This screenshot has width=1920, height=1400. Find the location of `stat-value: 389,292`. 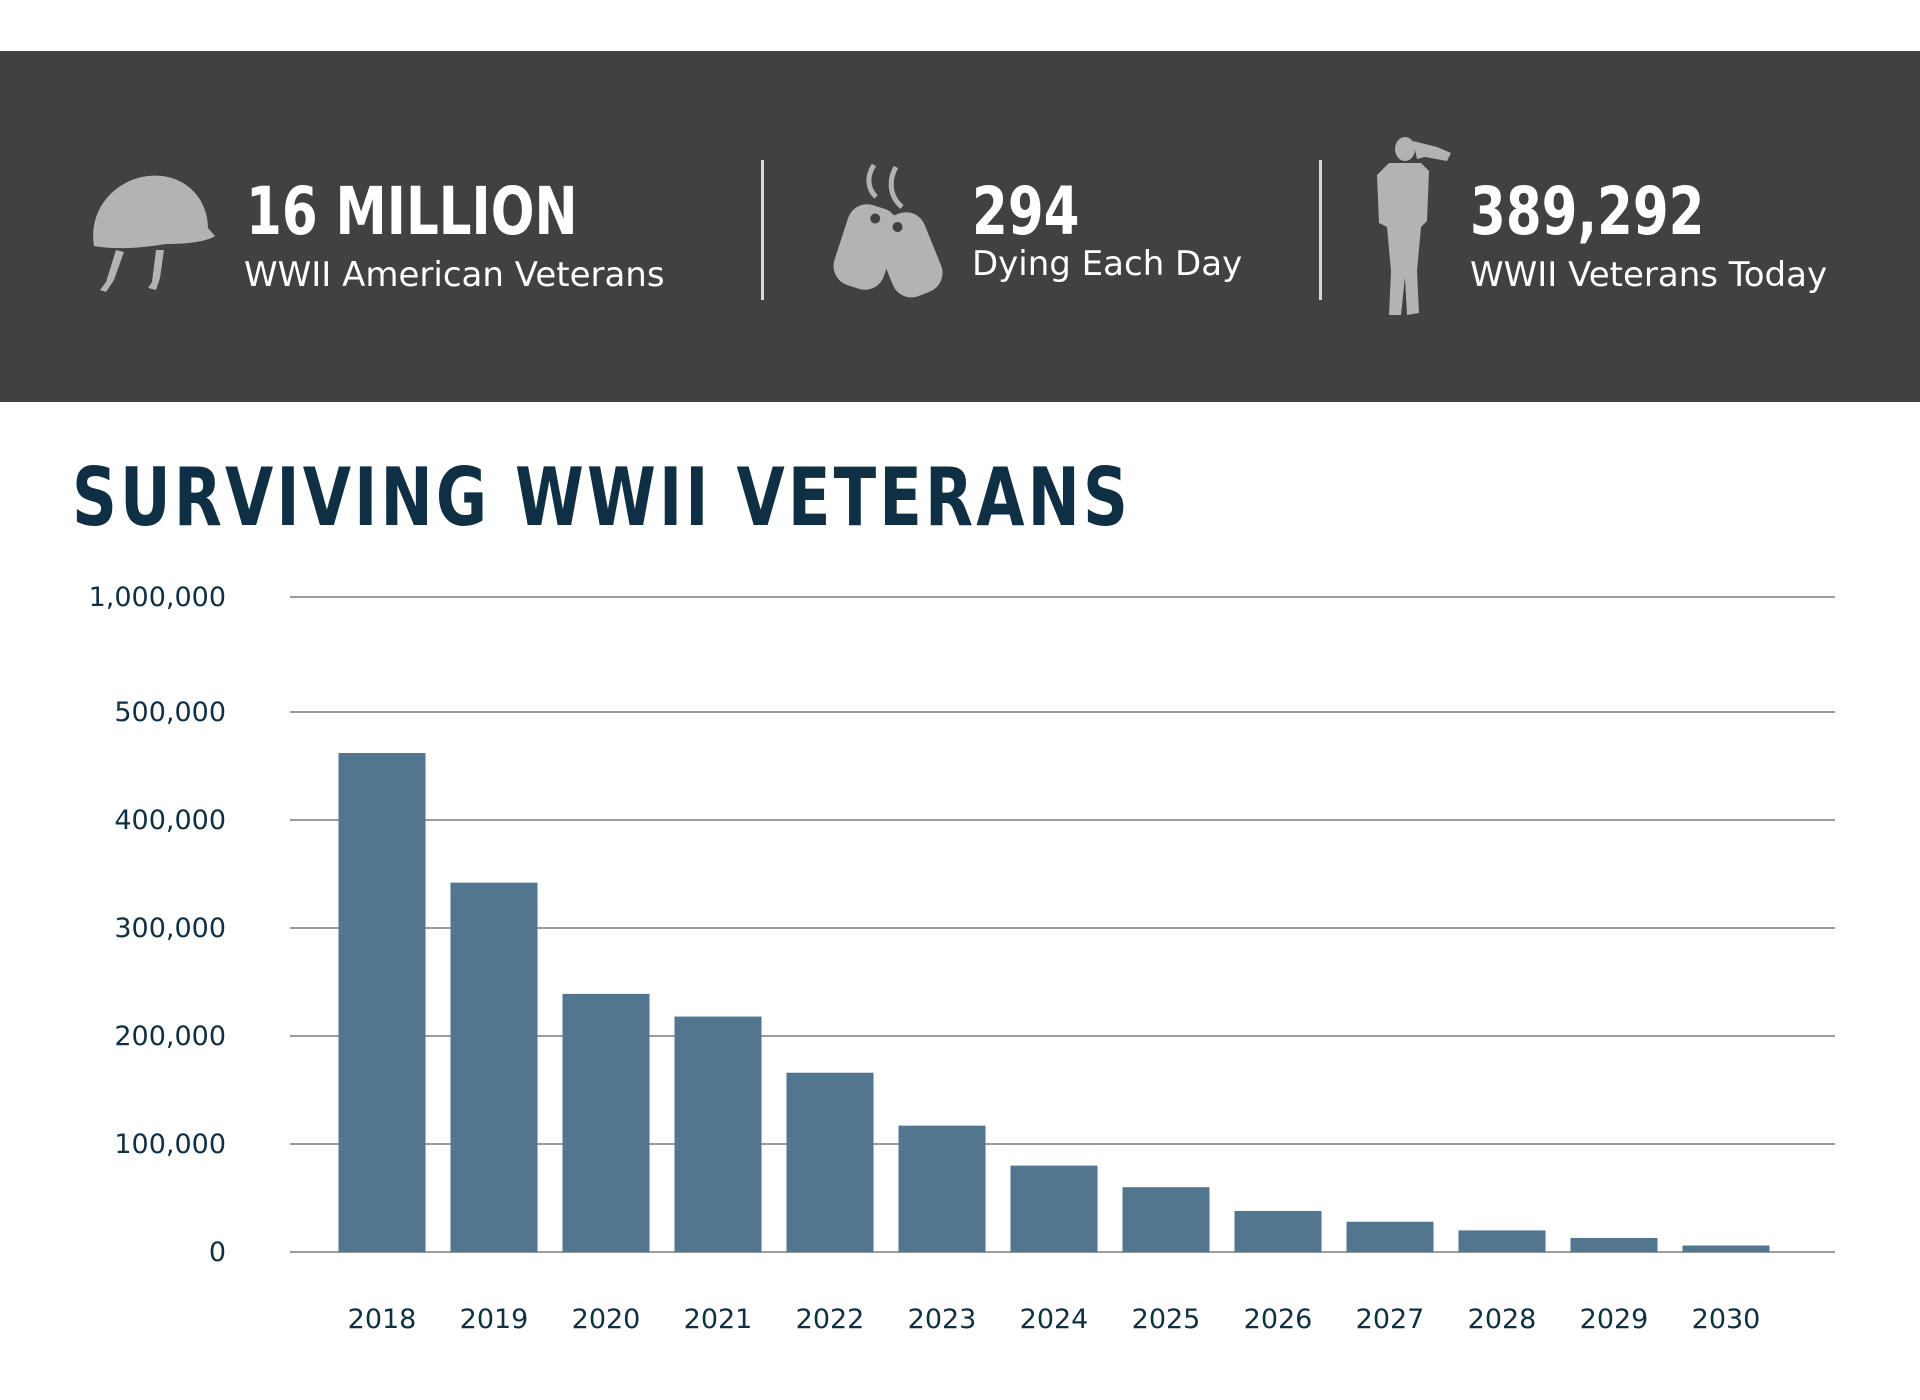

stat-value: 389,292 is located at coordinates (1587, 211).